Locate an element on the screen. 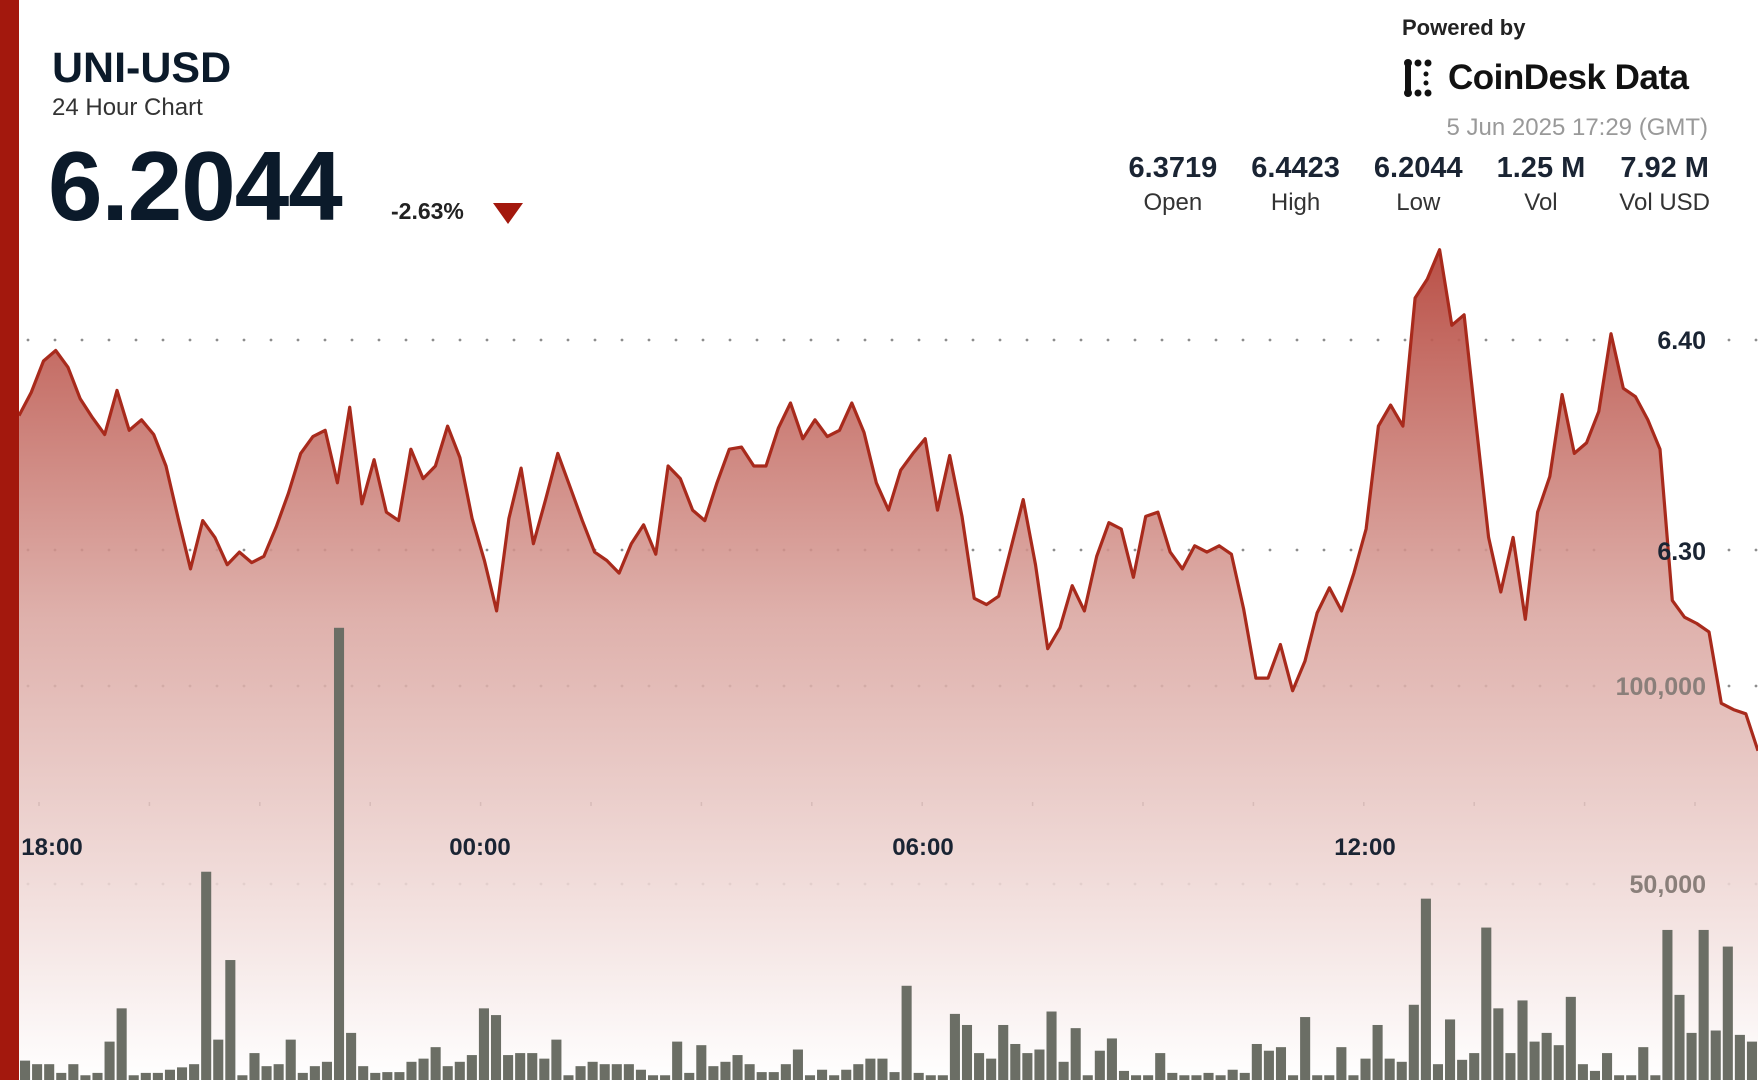  stat-low: 6.2044 Low is located at coordinates (1418, 184).